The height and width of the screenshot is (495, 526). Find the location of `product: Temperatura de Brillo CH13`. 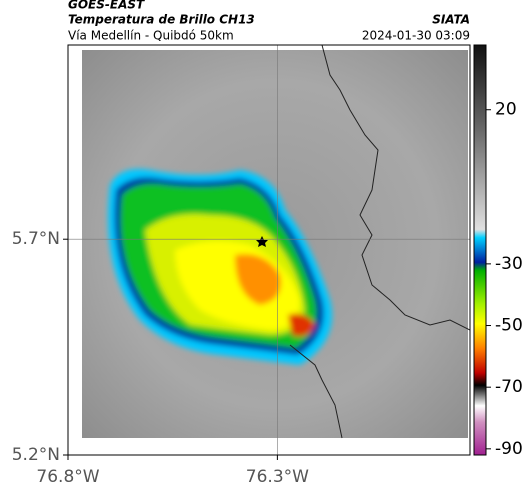

product: Temperatura de Brillo CH13 is located at coordinates (161, 20).